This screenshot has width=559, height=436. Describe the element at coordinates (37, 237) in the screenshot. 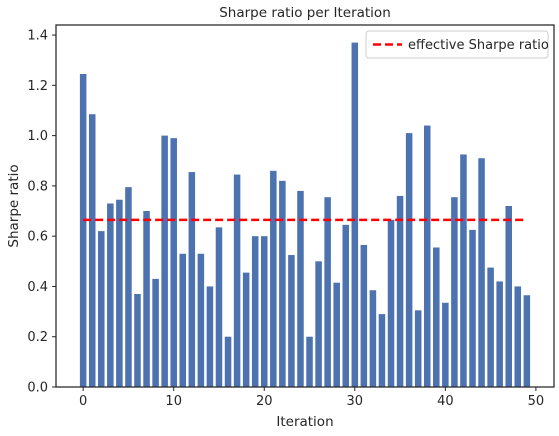

I see `y-tick-label: 0.6` at that location.